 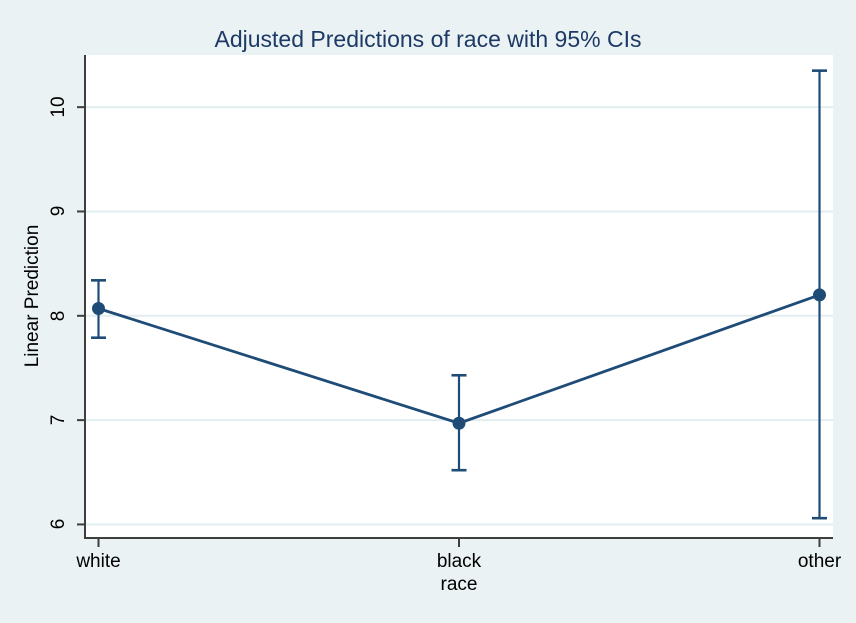 What do you see at coordinates (58, 107) in the screenshot?
I see `y-tick-label: 10` at bounding box center [58, 107].